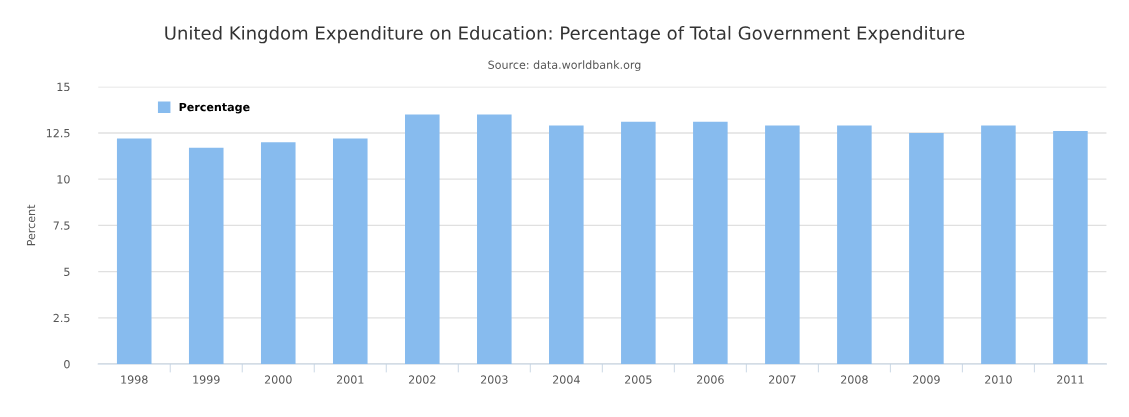 This screenshot has height=417, width=1129. Describe the element at coordinates (58, 133) in the screenshot. I see `y-tick-label: 12.5` at that location.